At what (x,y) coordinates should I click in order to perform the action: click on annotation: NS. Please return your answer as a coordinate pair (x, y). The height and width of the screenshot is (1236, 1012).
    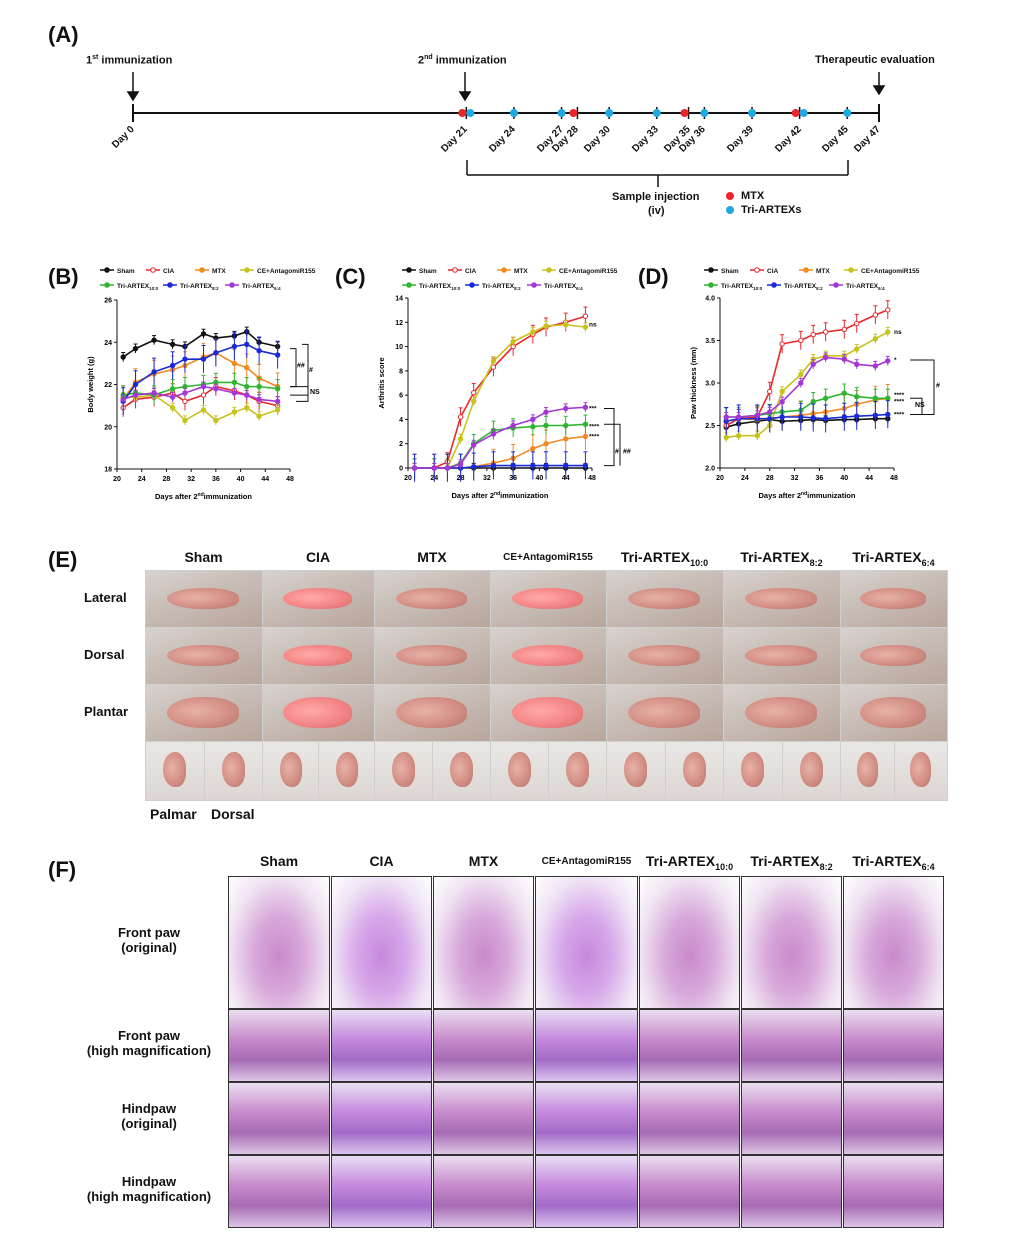
    Looking at the image, I should click on (920, 405).